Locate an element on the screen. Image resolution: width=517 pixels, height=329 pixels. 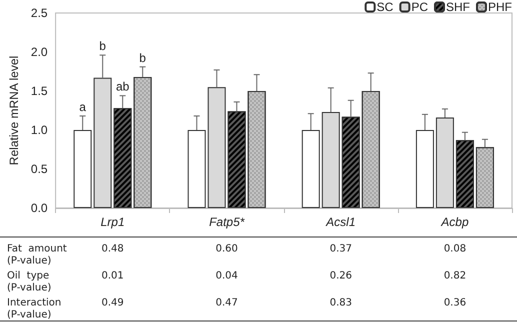
x-tick-label: Lrp1 is located at coordinates (112, 222).